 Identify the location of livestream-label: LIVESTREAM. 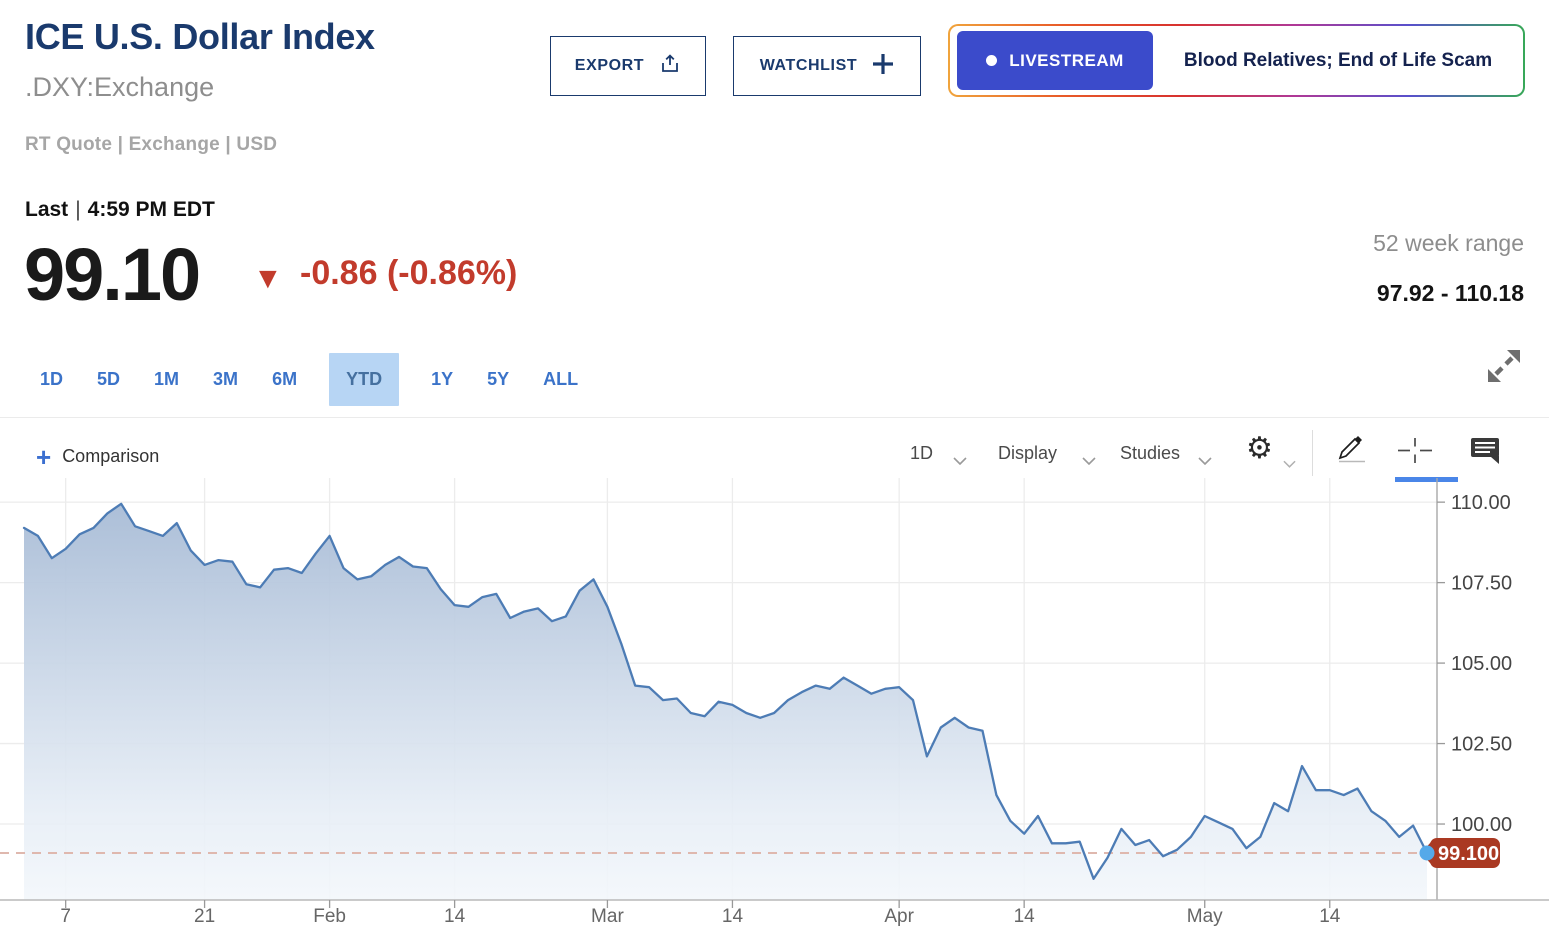
(1066, 60).